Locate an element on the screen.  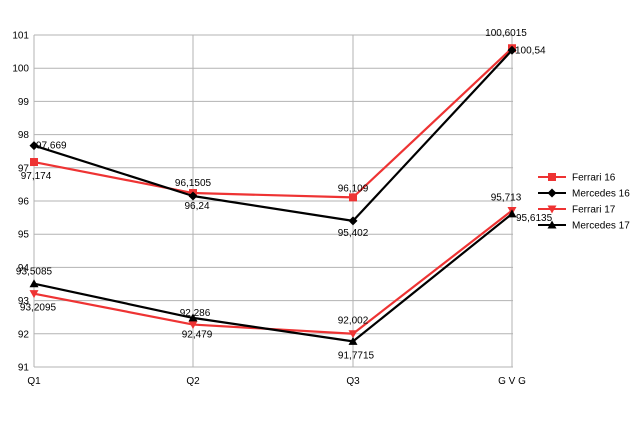
y-tick-label: 91 is located at coordinates (24, 368).